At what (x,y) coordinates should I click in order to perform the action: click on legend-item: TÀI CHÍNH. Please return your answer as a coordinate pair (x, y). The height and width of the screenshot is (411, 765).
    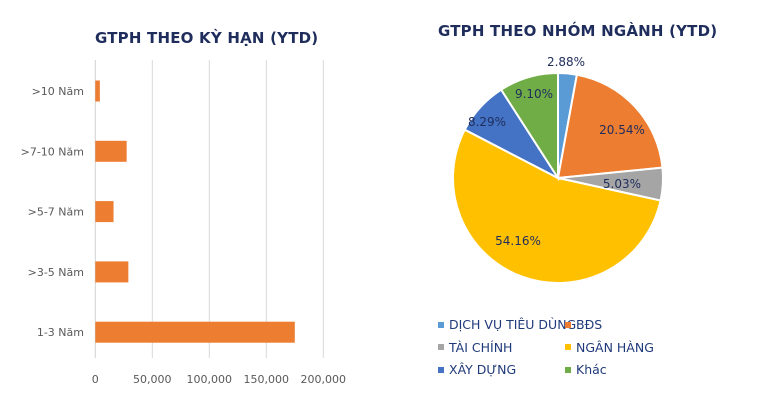
    Looking at the image, I should click on (475, 347).